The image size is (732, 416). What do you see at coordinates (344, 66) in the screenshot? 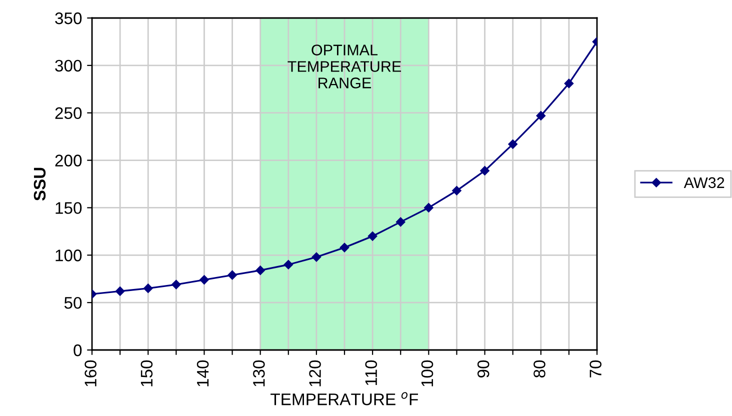
I see `band-label: OPTIMAL TEMPERATURE RANGE` at bounding box center [344, 66].